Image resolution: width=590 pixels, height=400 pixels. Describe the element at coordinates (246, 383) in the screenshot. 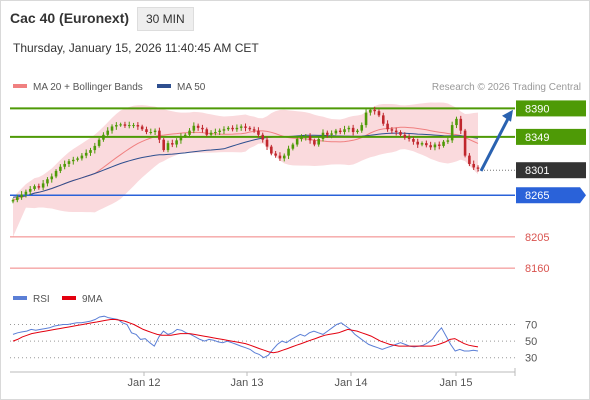

I see `x-tick-label: Jan 13` at that location.